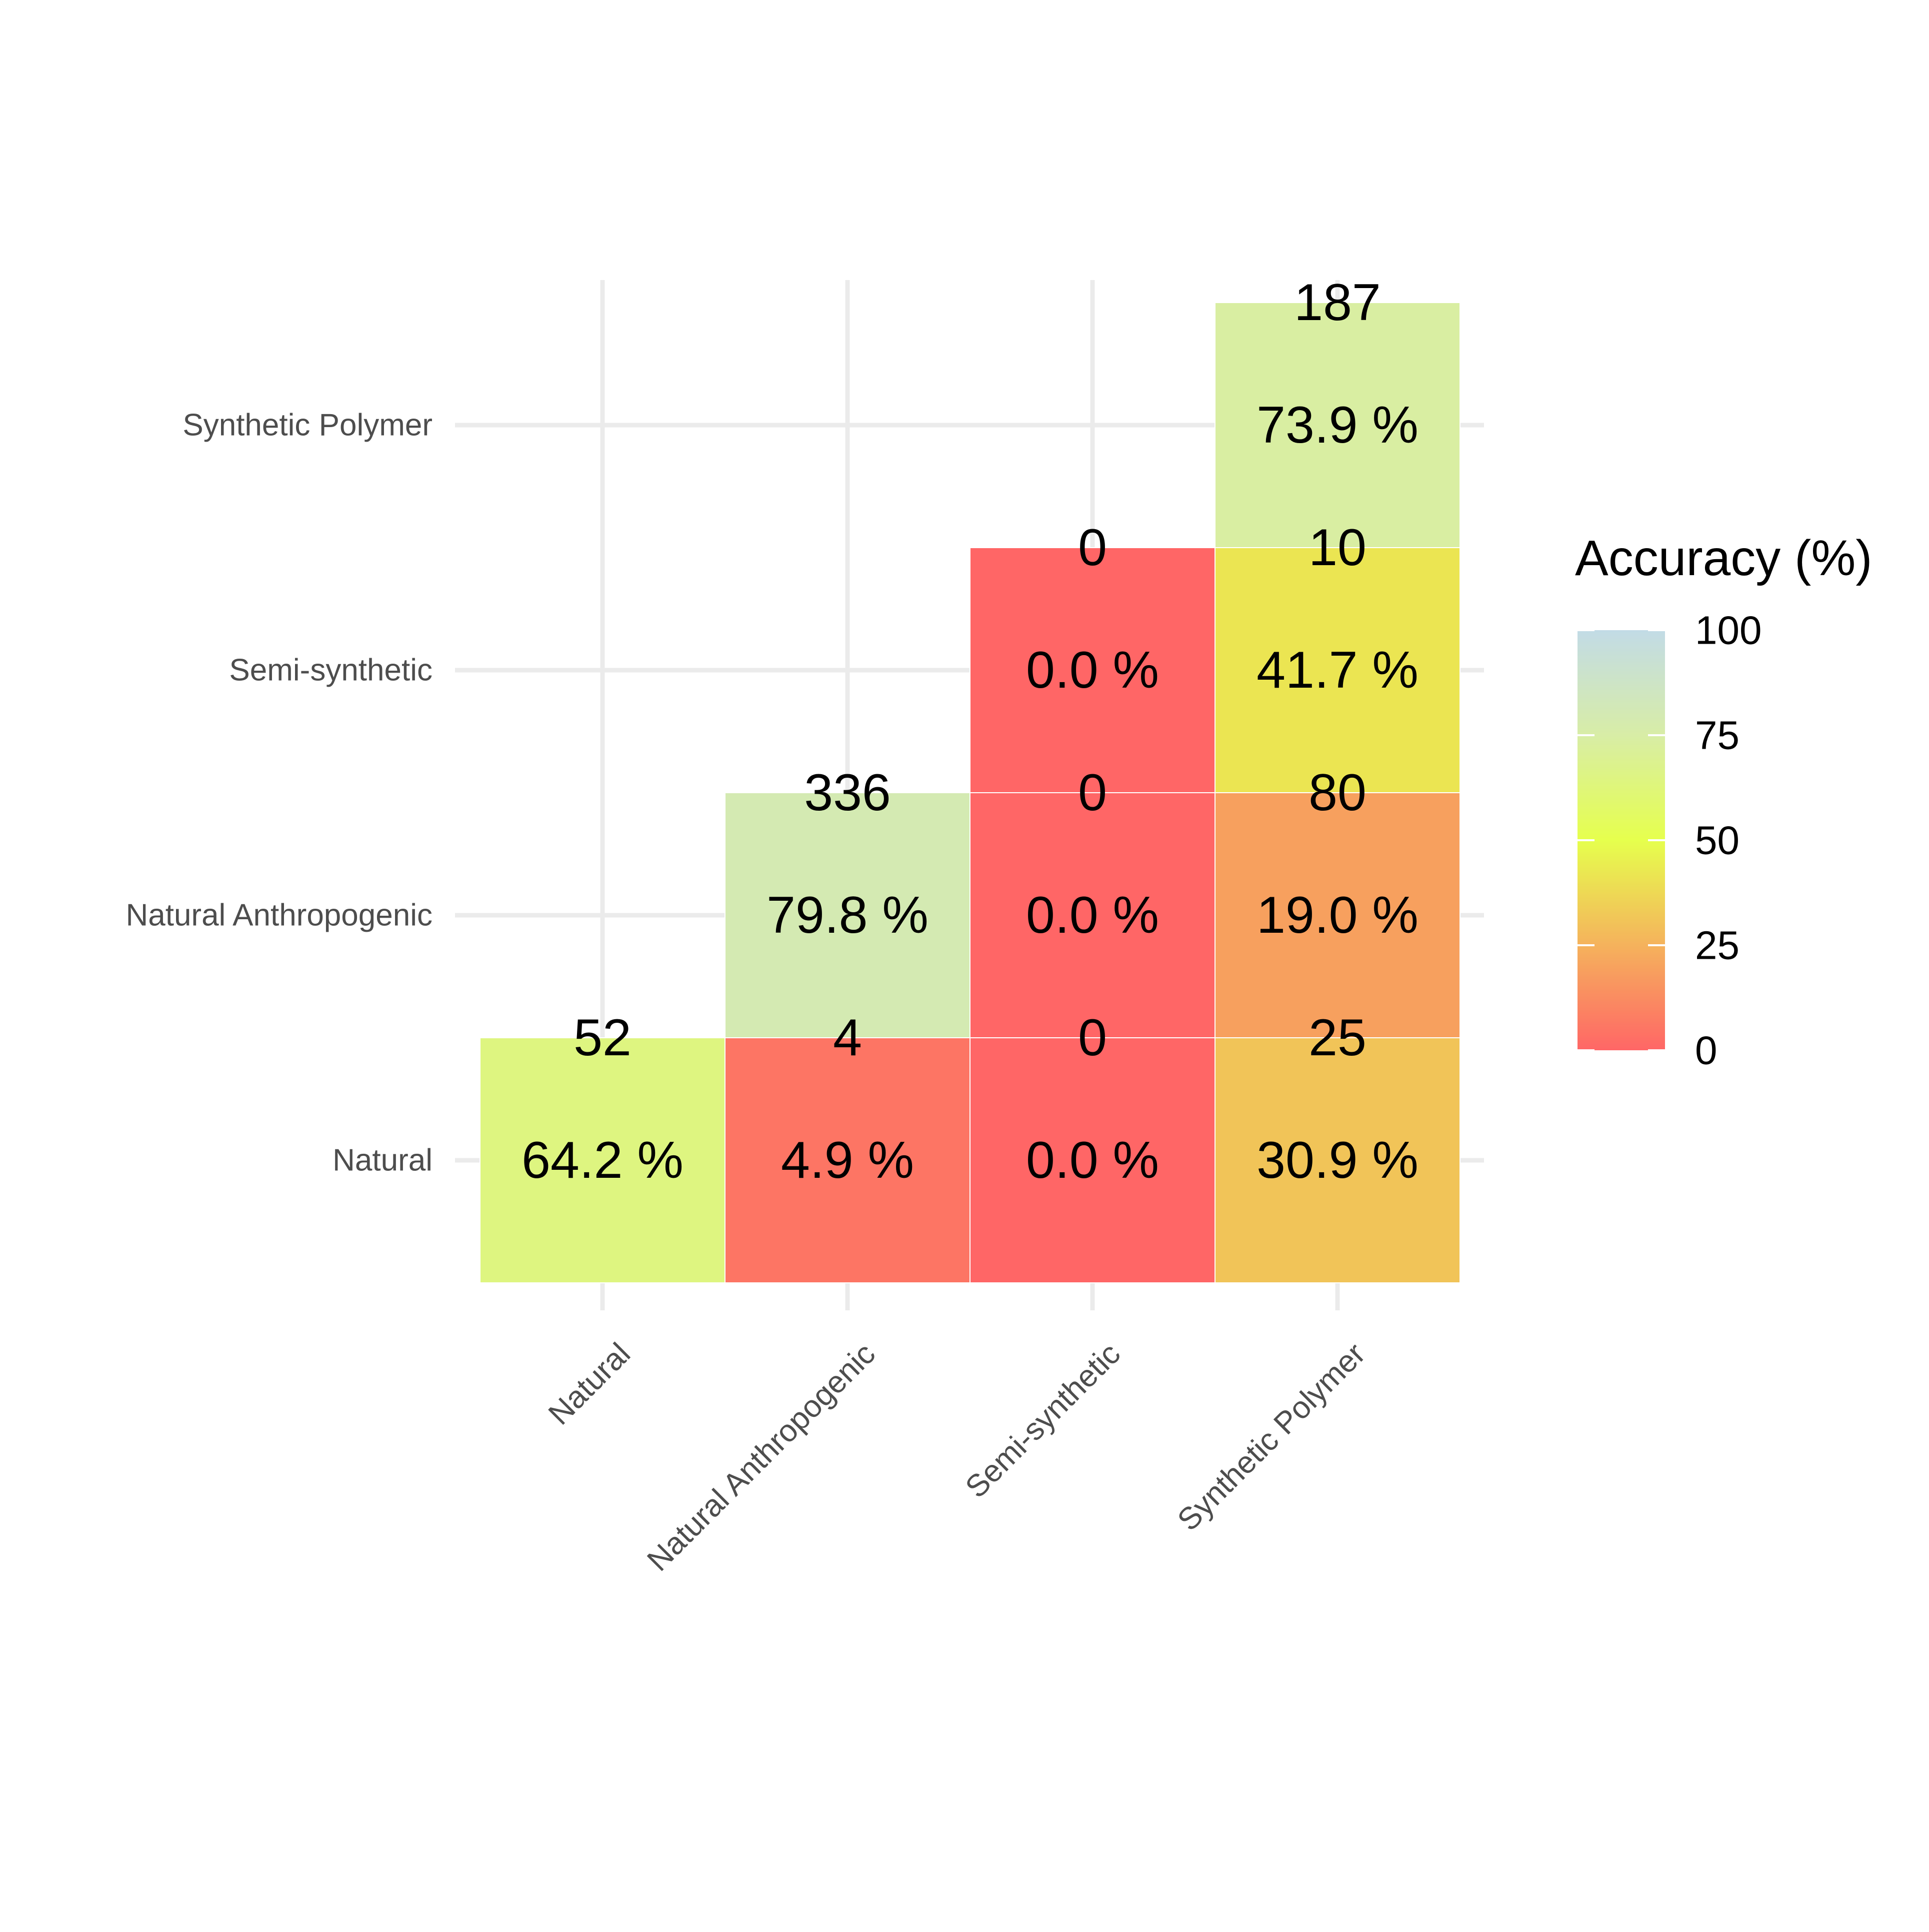 The height and width of the screenshot is (1932, 1929). What do you see at coordinates (1723, 801) in the screenshot?
I see `legend: Accuracy (%) 0 25 50 75 100` at bounding box center [1723, 801].